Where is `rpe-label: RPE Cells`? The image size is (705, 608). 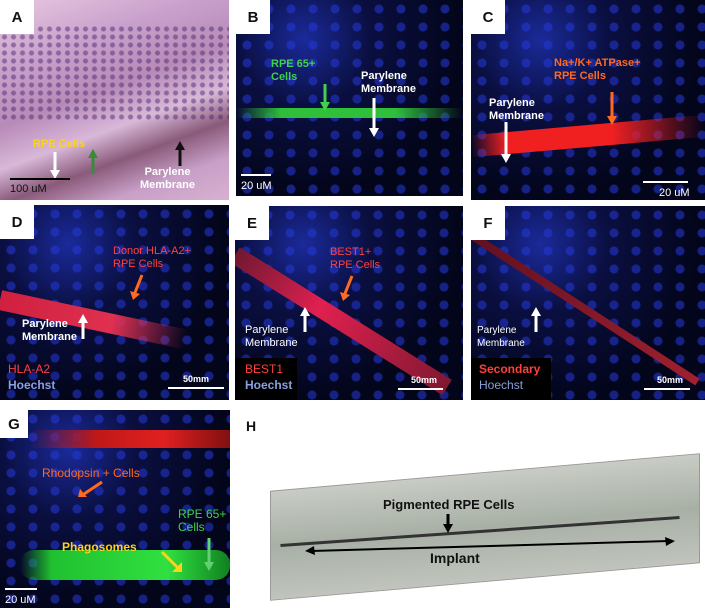
rpe-label: RPE Cells is located at coordinates (59, 144).